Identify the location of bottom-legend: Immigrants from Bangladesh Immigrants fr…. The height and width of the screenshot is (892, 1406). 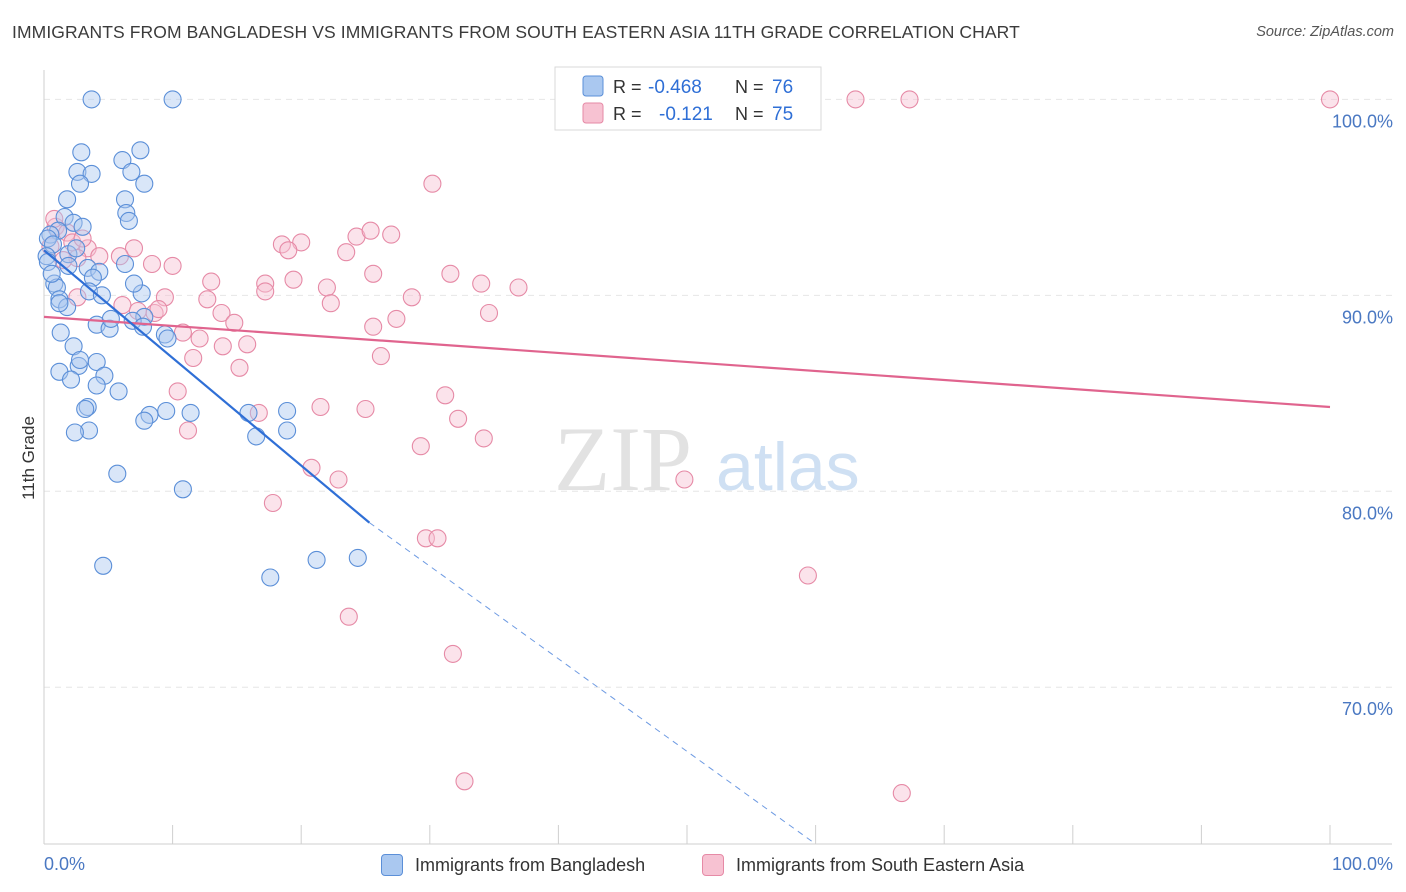
(703, 865).